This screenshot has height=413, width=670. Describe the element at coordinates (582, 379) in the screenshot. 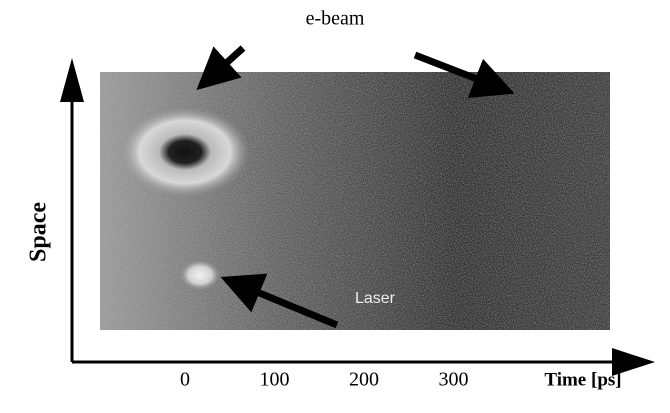

I see `x-axis-label: Time [ps]` at that location.